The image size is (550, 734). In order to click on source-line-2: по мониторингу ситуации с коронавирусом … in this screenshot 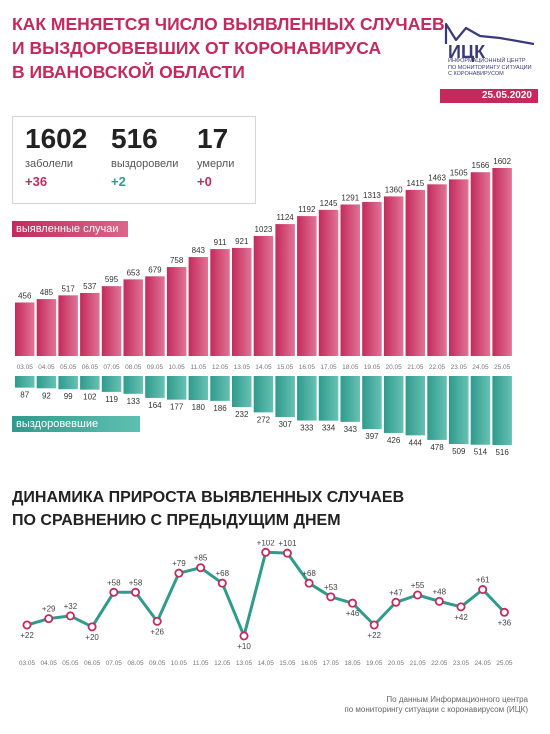, I will do `click(436, 709)`.